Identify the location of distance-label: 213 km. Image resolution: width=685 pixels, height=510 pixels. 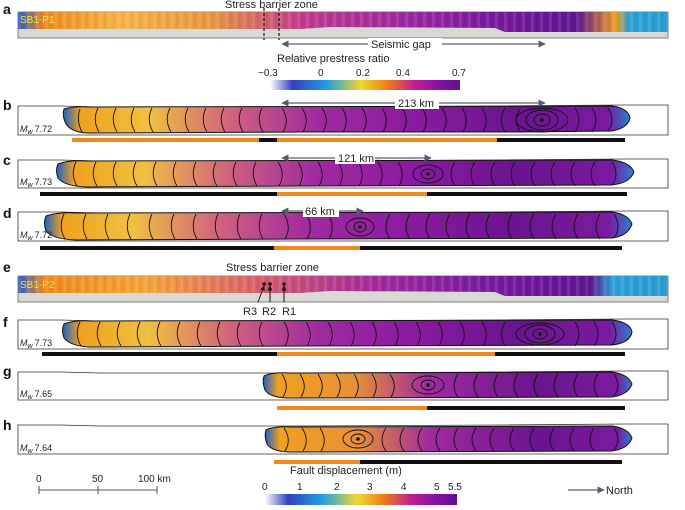
(416, 104).